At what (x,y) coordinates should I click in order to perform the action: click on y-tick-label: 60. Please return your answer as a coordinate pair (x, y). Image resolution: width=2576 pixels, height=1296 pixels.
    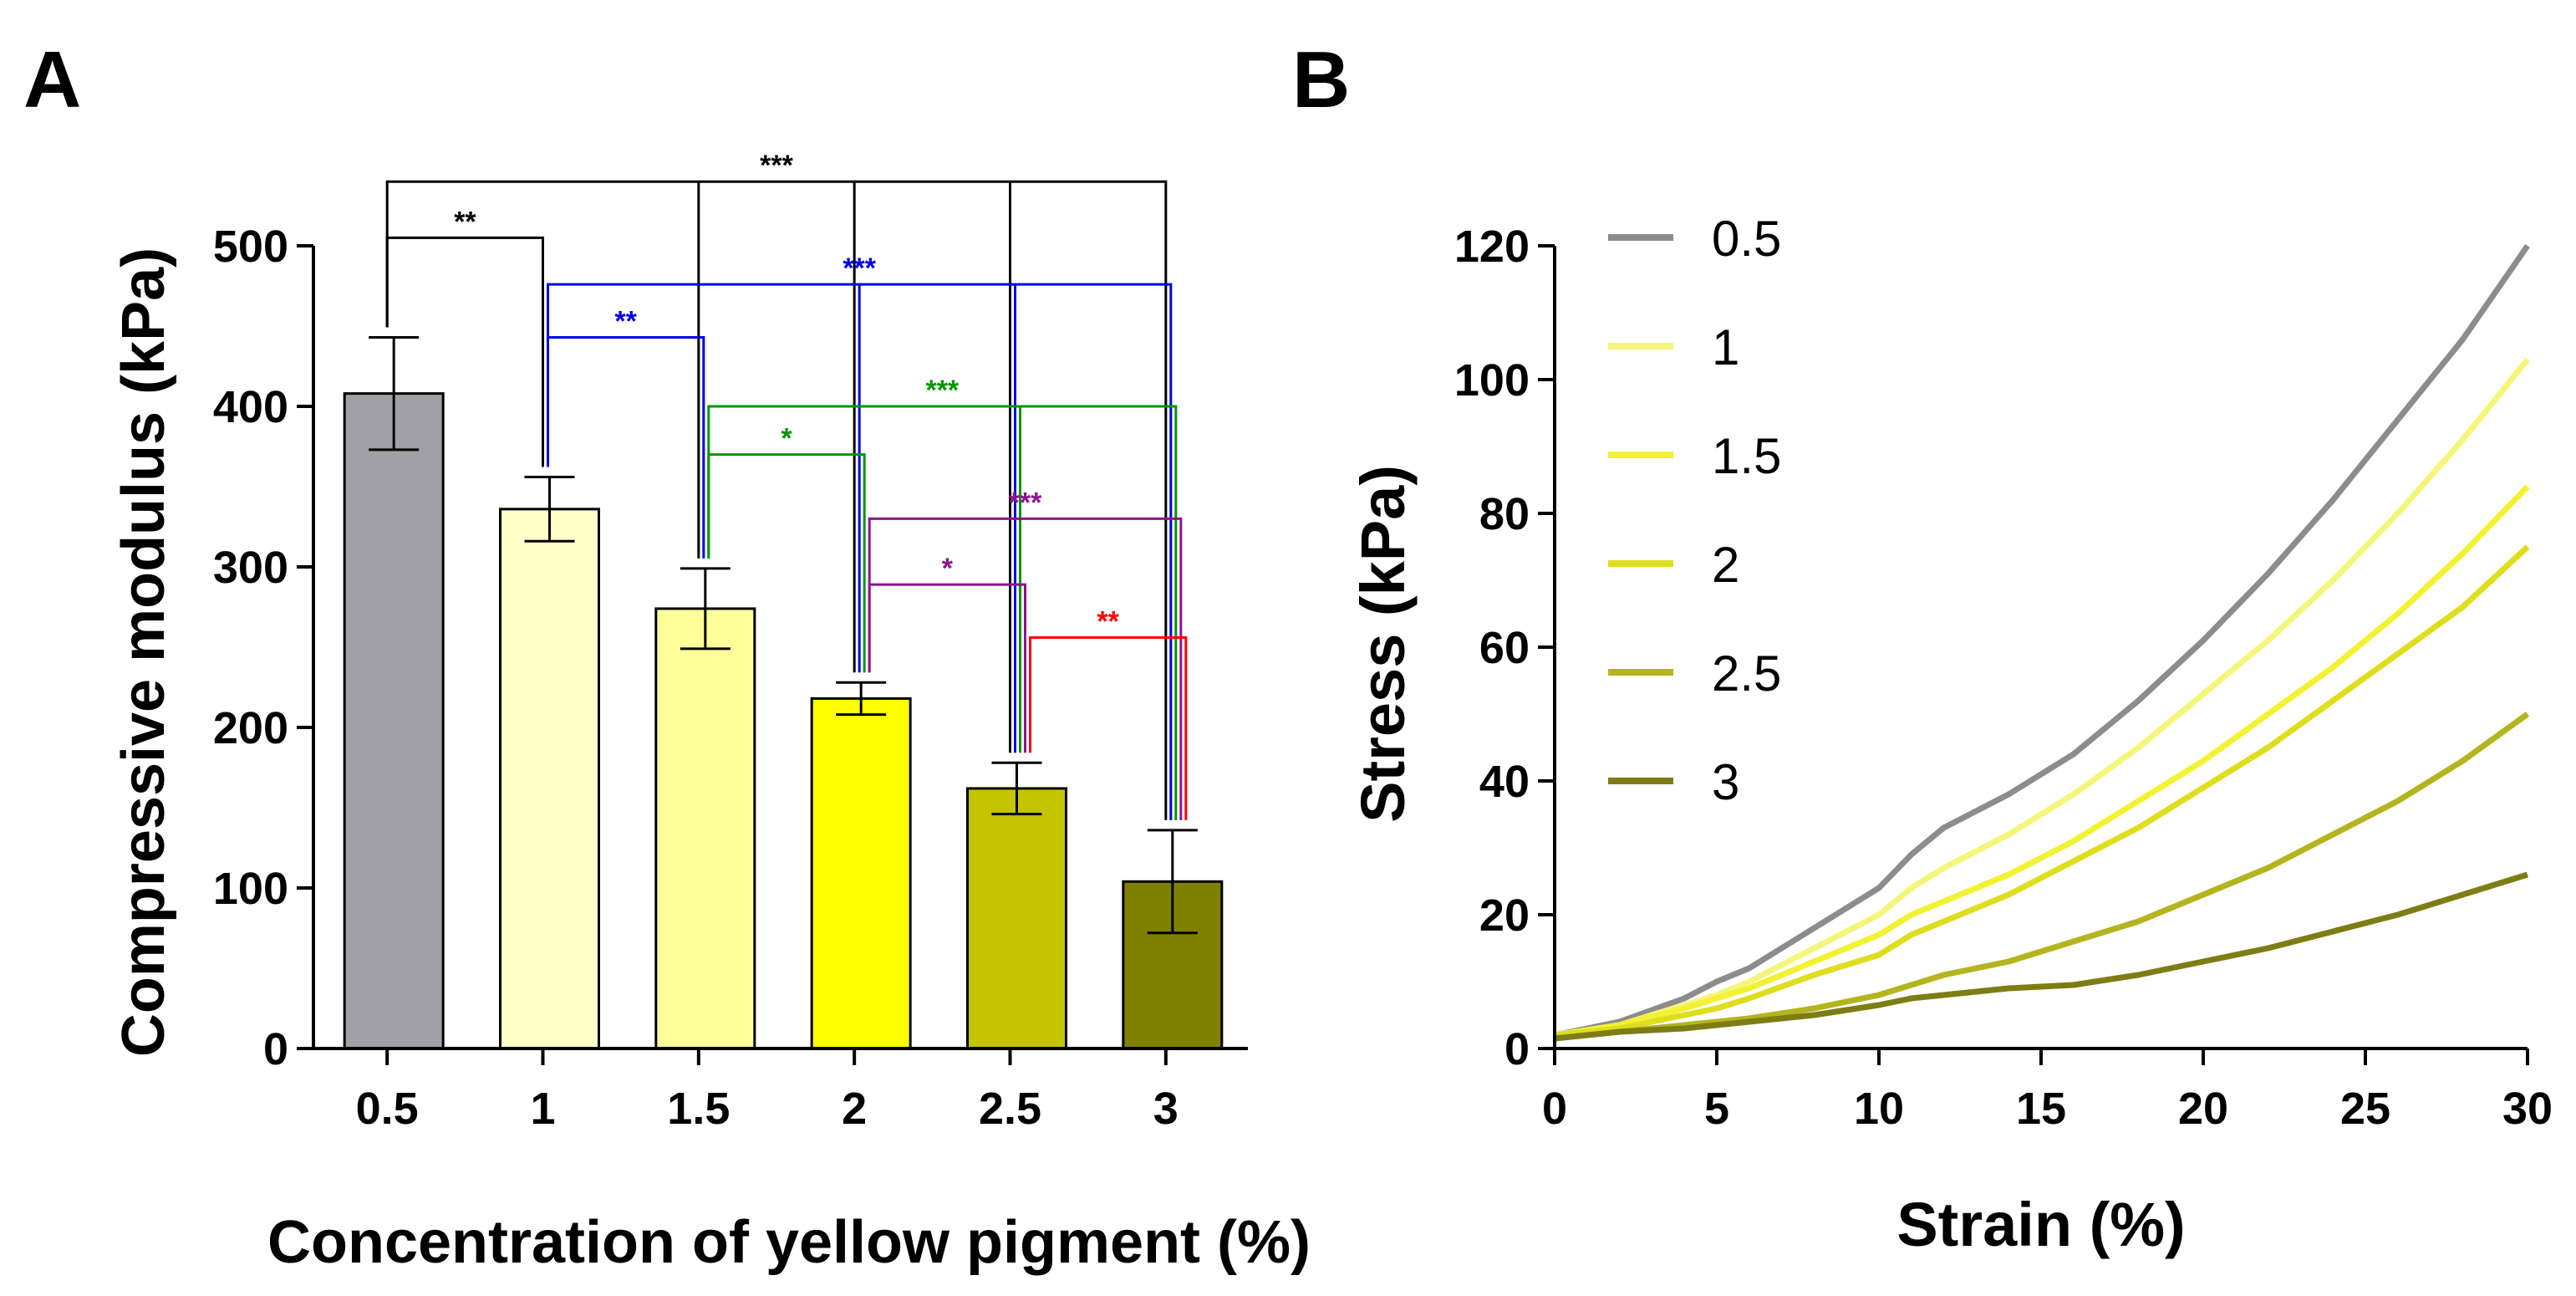
    Looking at the image, I should click on (1504, 648).